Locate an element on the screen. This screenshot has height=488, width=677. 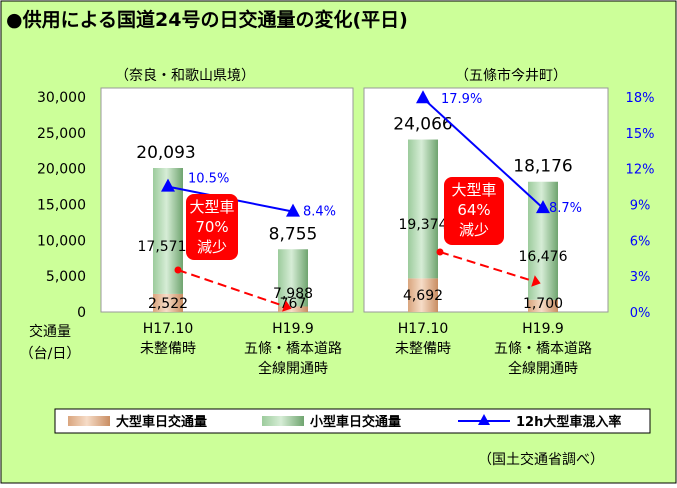
legend-box is located at coordinates (352, 421).